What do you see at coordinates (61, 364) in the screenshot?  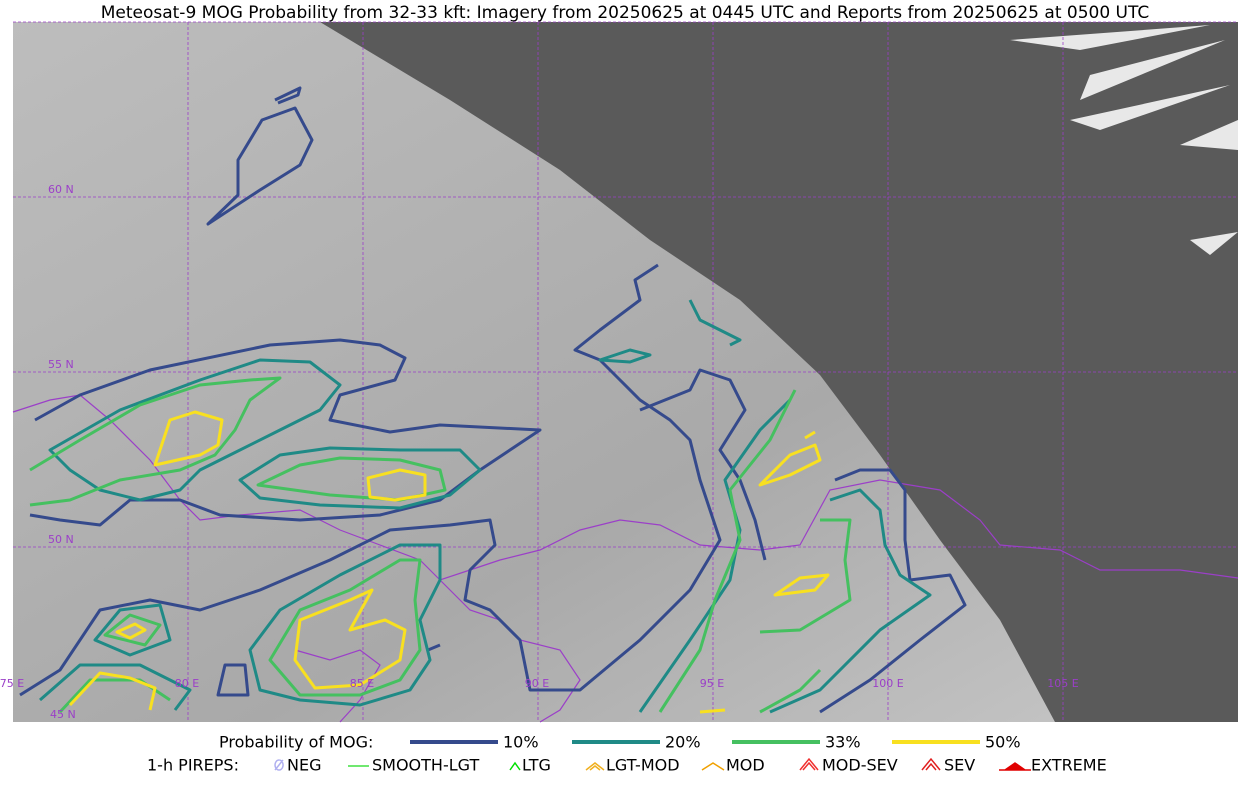 I see `lat-label: 55 N` at bounding box center [61, 364].